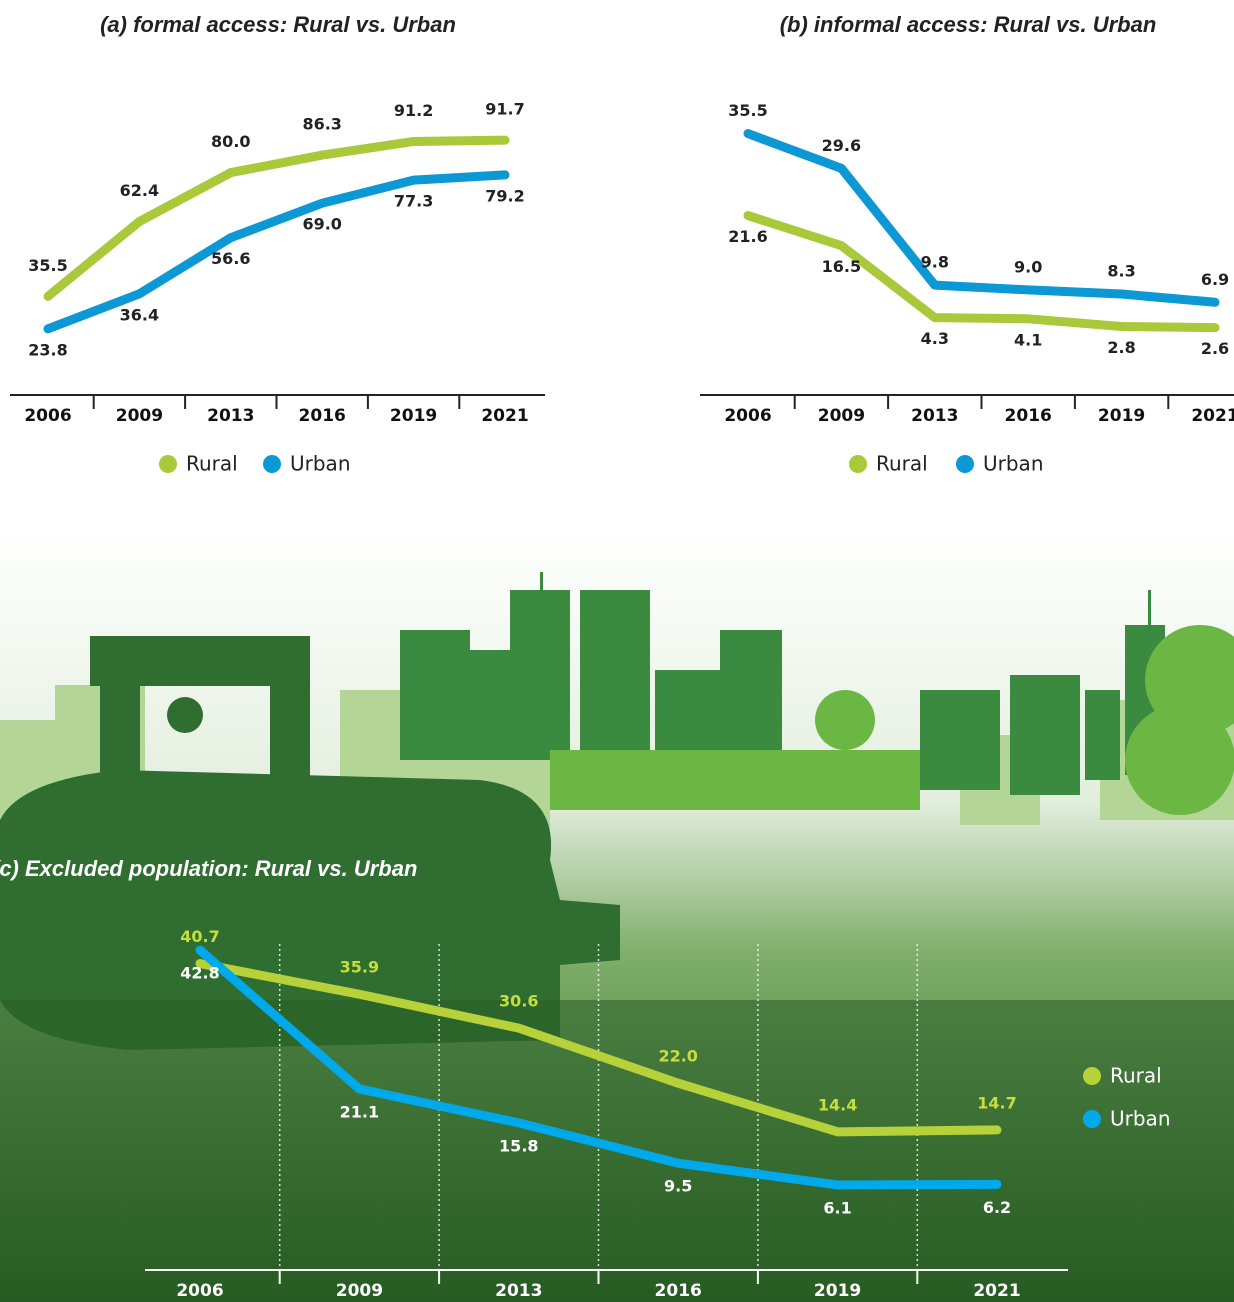  Describe the element at coordinates (230, 258) in the screenshot. I see `value-label: 56.6` at that location.